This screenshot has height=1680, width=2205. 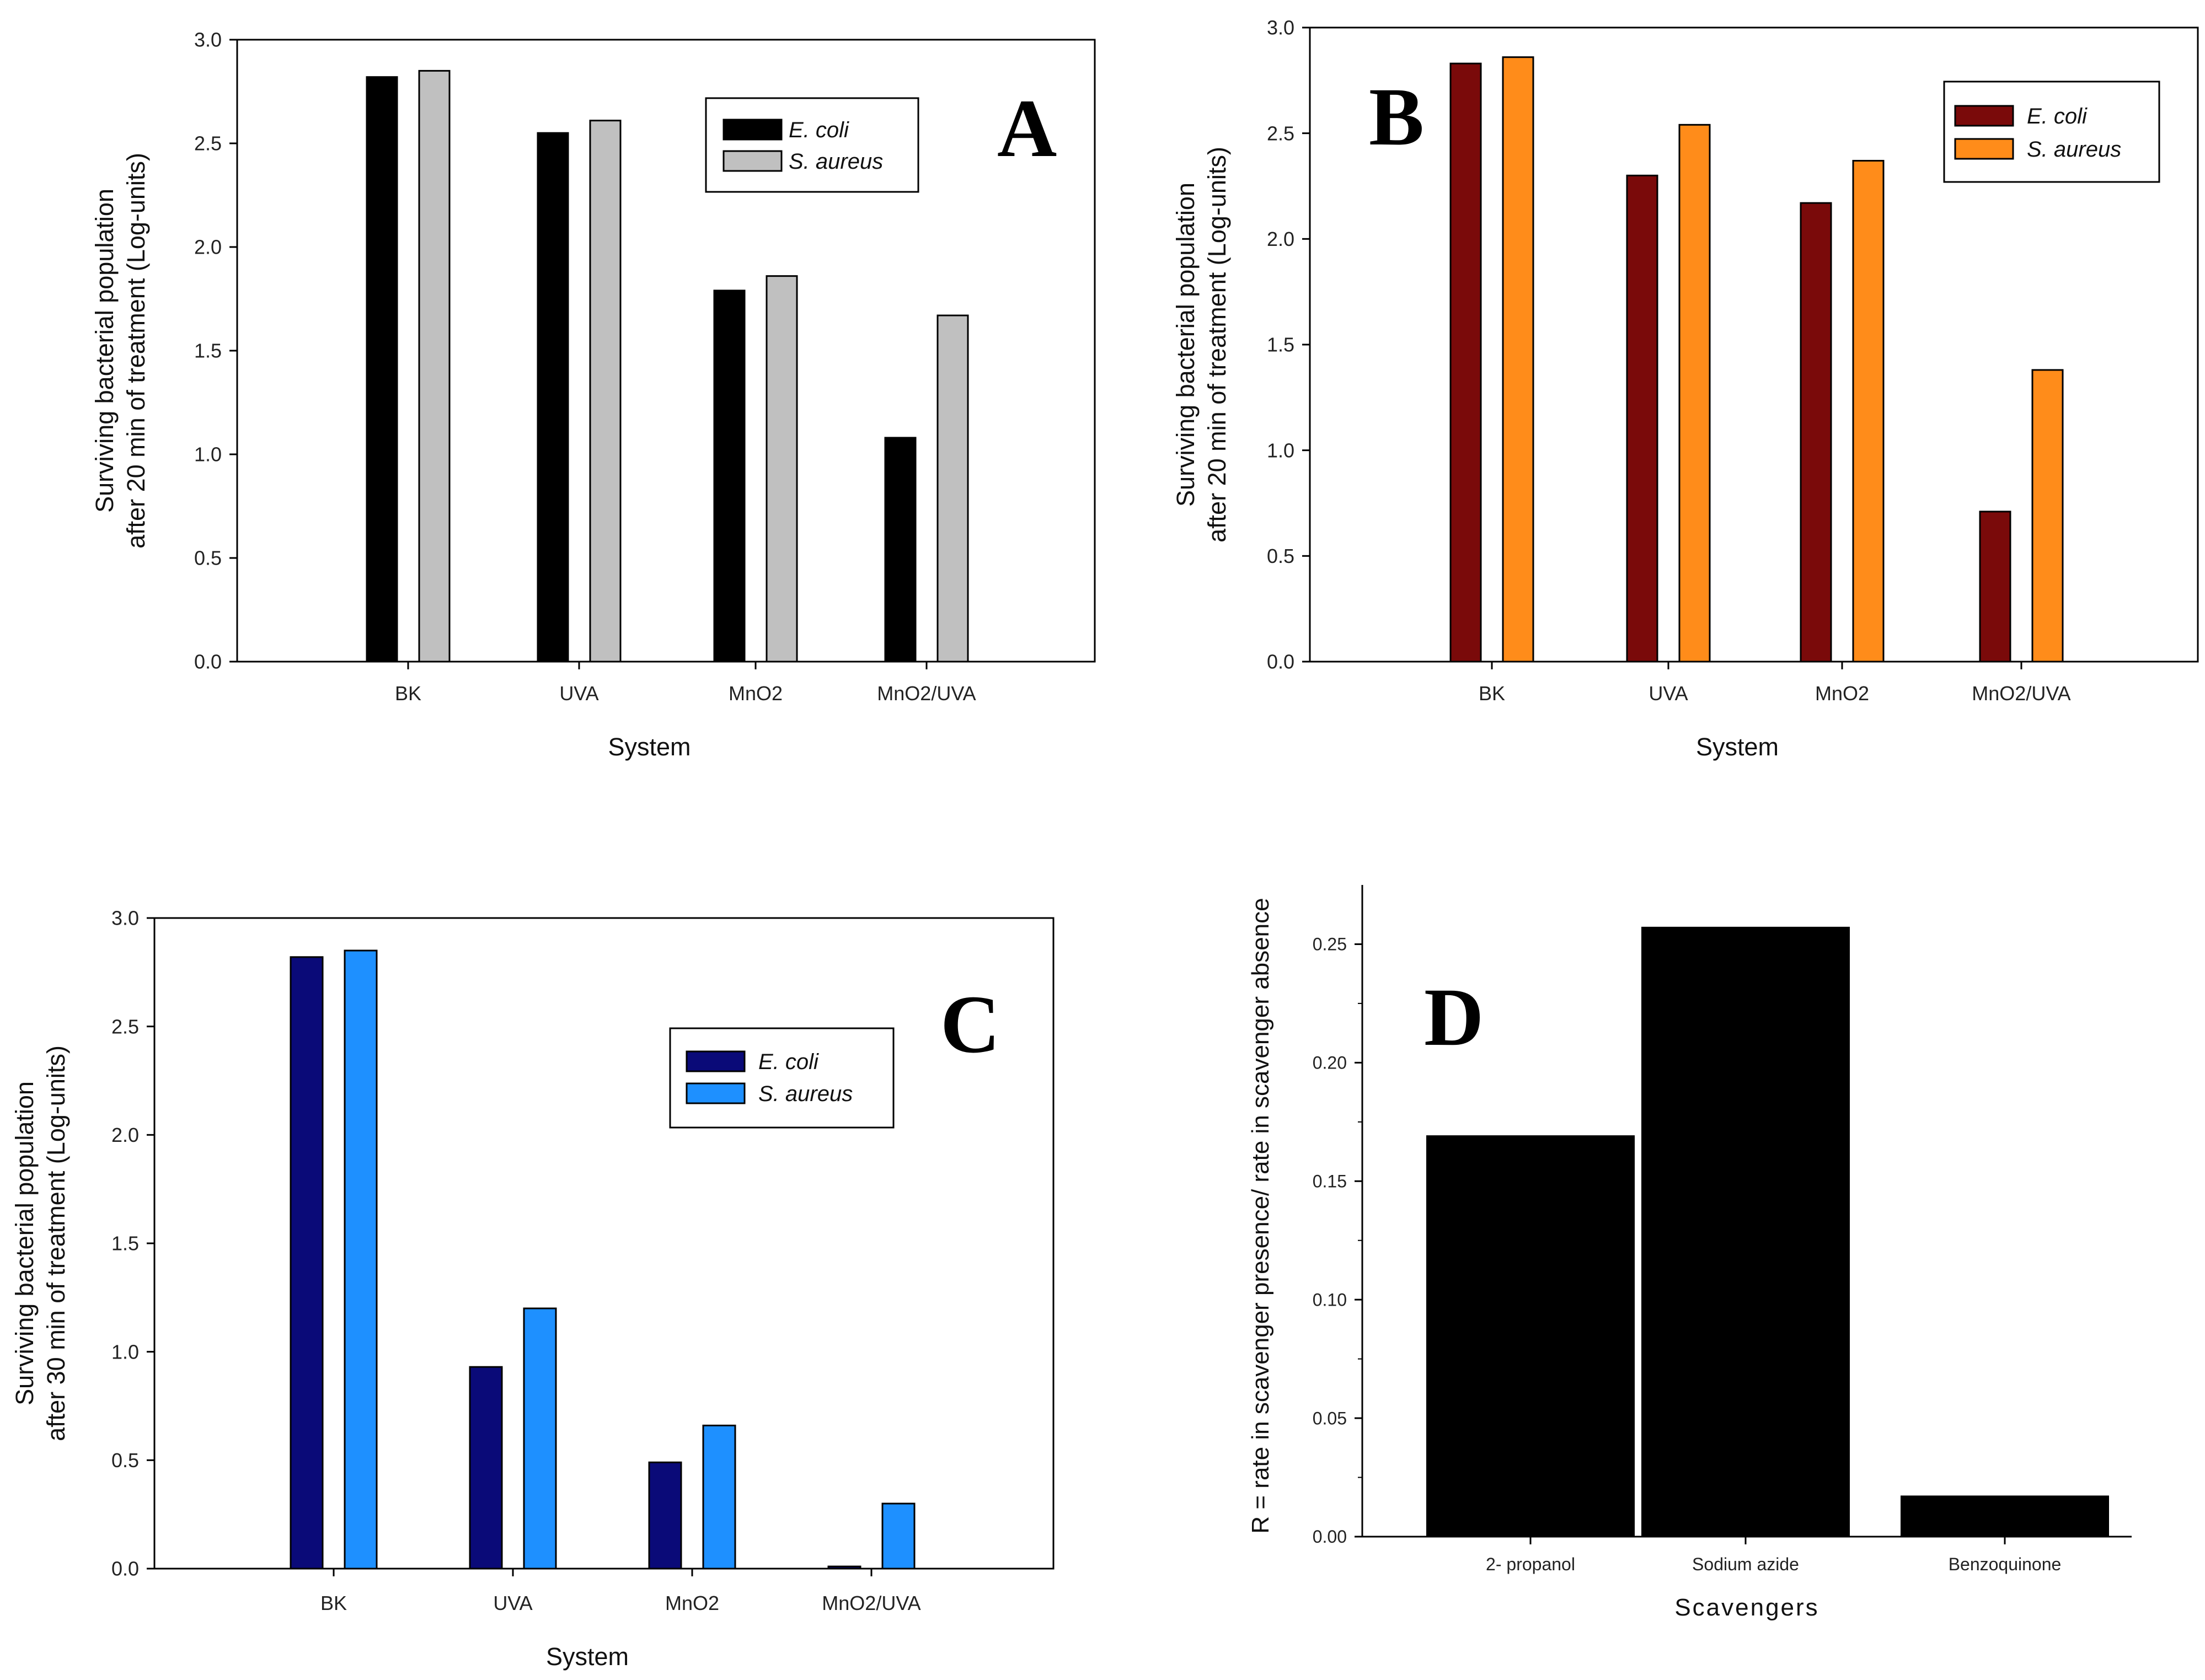 I want to click on panel-letter: B, so click(x=1396, y=117).